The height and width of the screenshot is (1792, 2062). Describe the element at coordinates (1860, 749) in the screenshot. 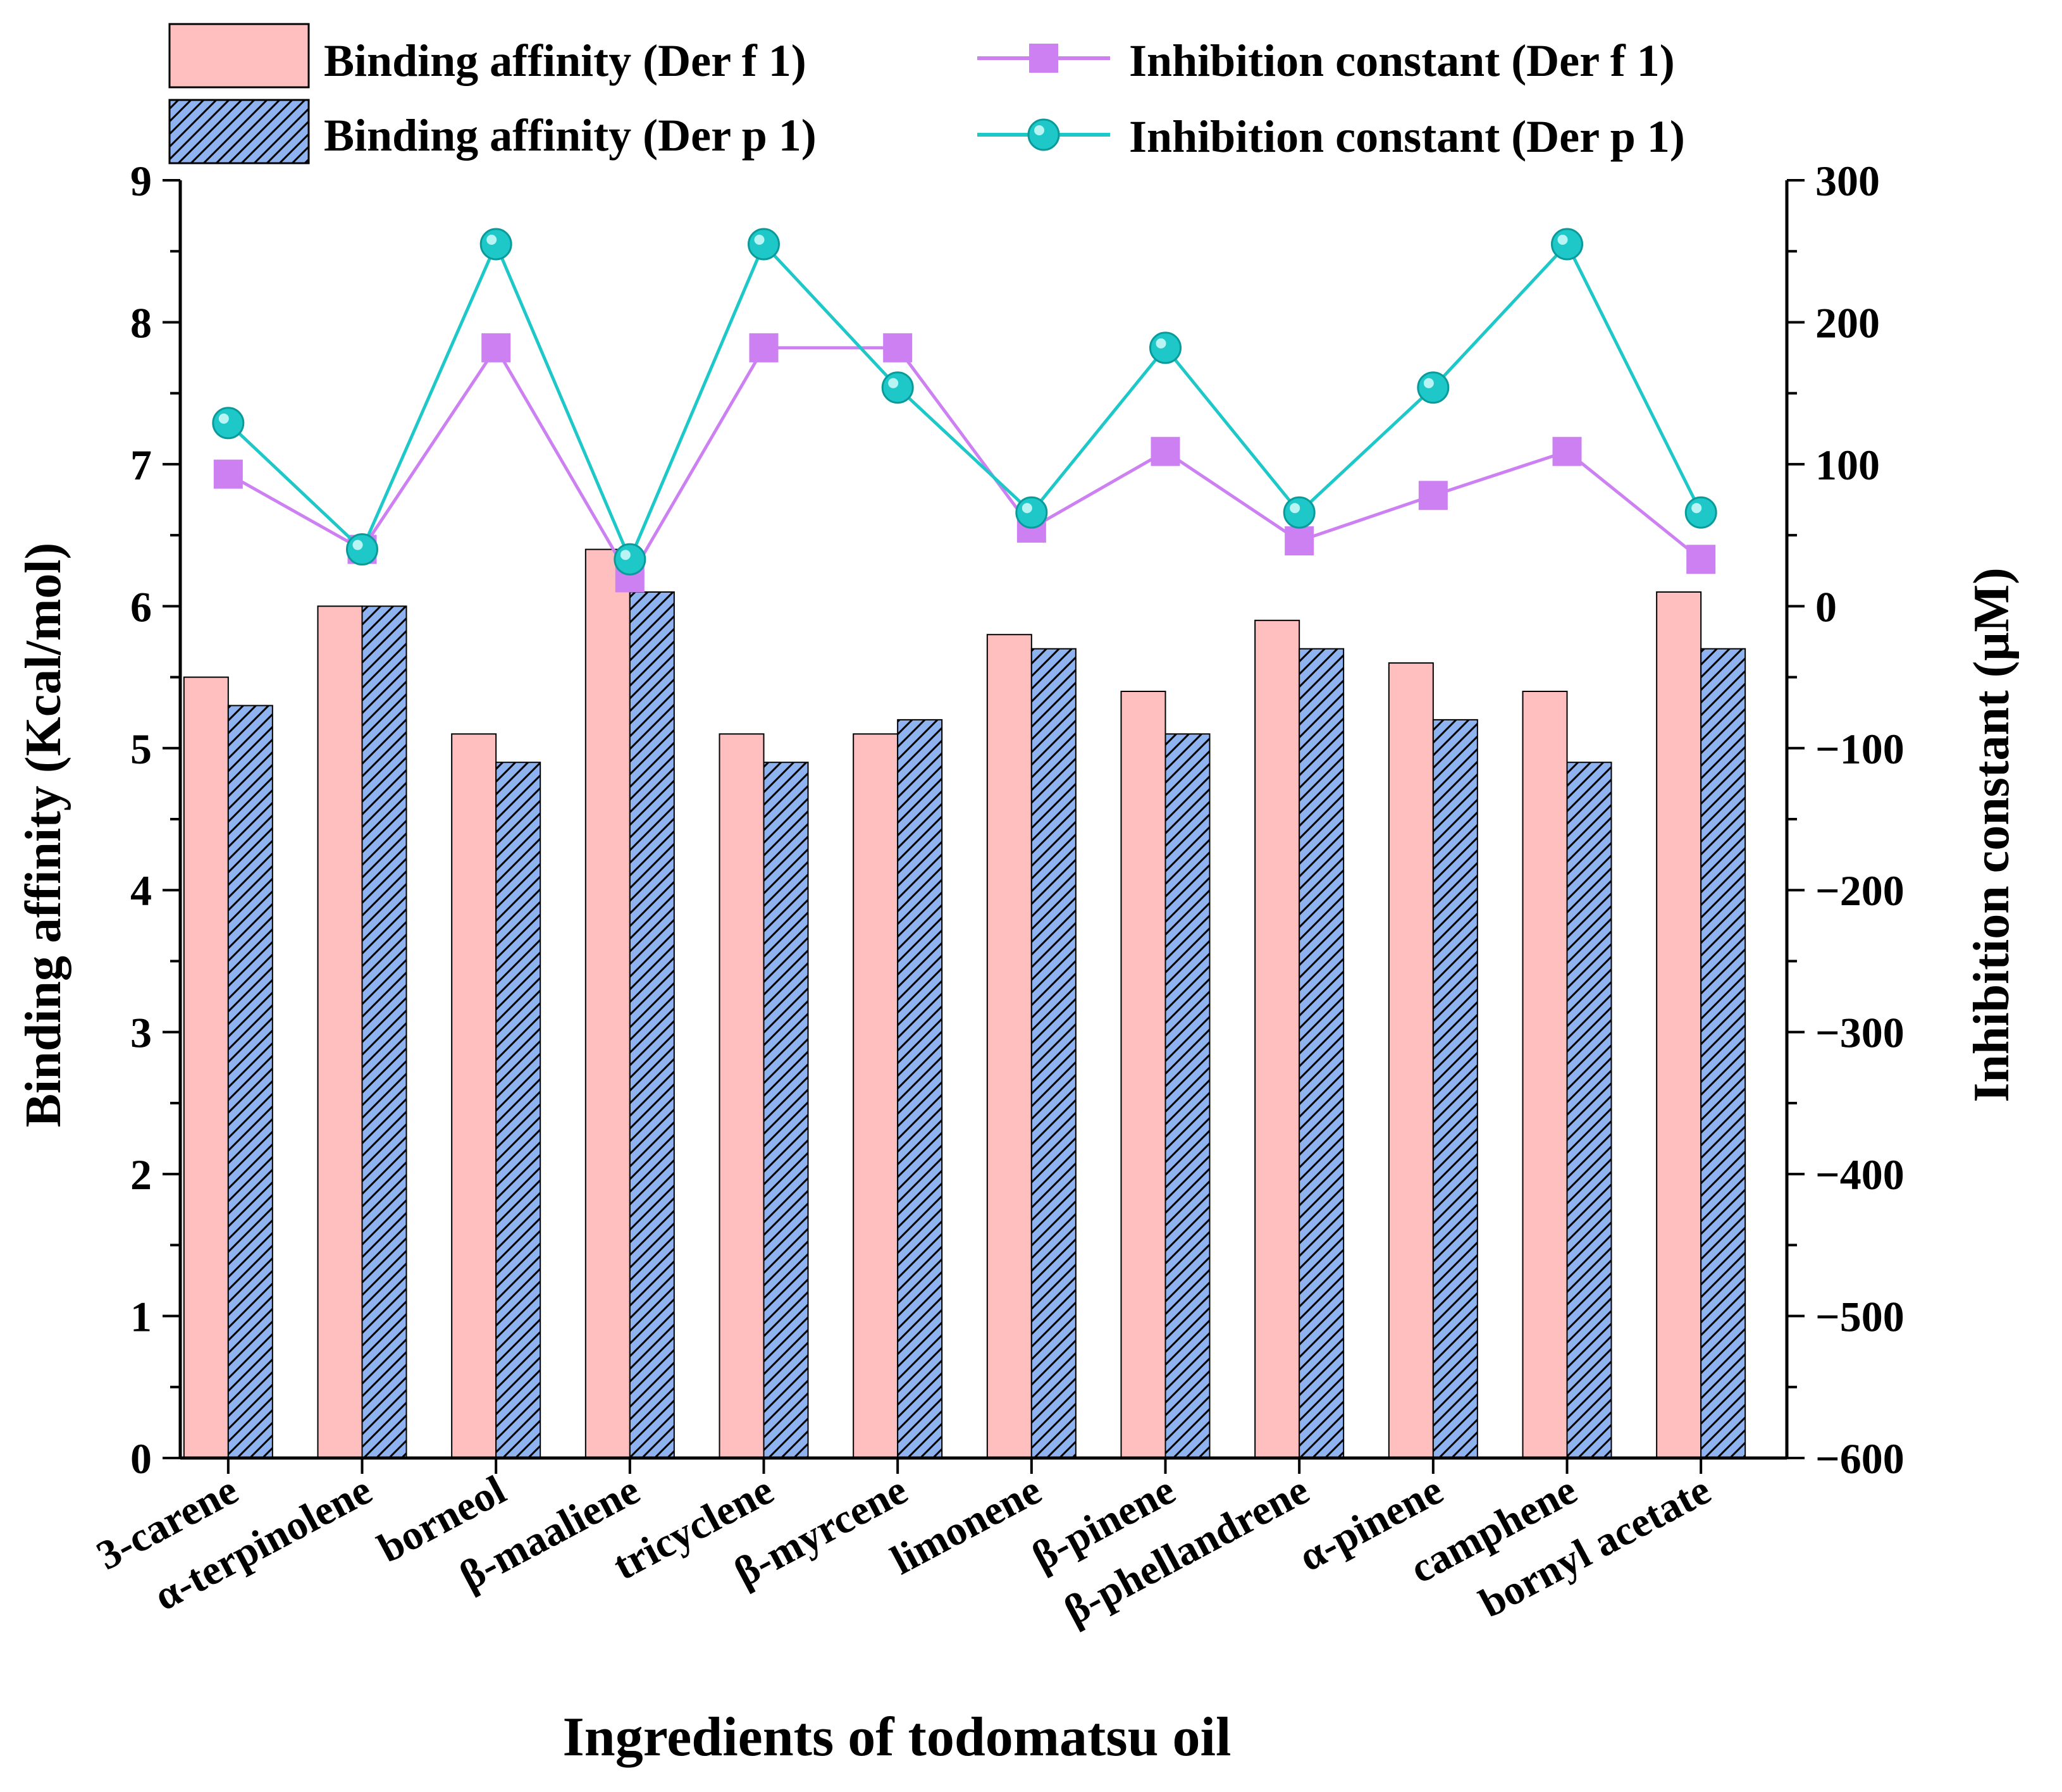

I see `y2-tick-label: −100` at that location.